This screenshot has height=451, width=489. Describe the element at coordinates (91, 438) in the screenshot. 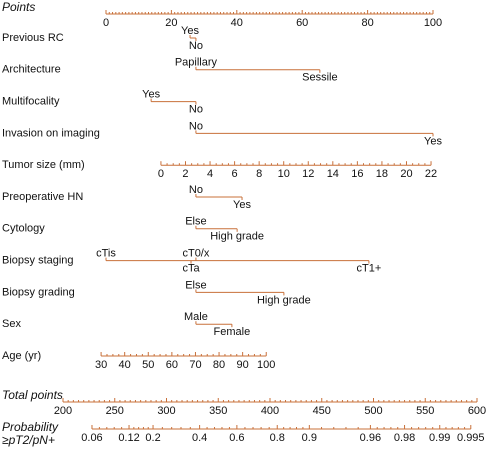

I see `tick-label: 0.06` at that location.